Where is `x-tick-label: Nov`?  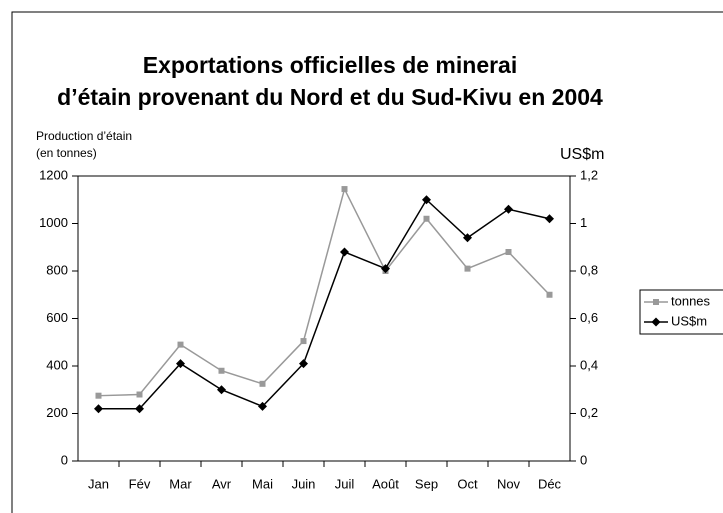 x-tick-label: Nov is located at coordinates (509, 483).